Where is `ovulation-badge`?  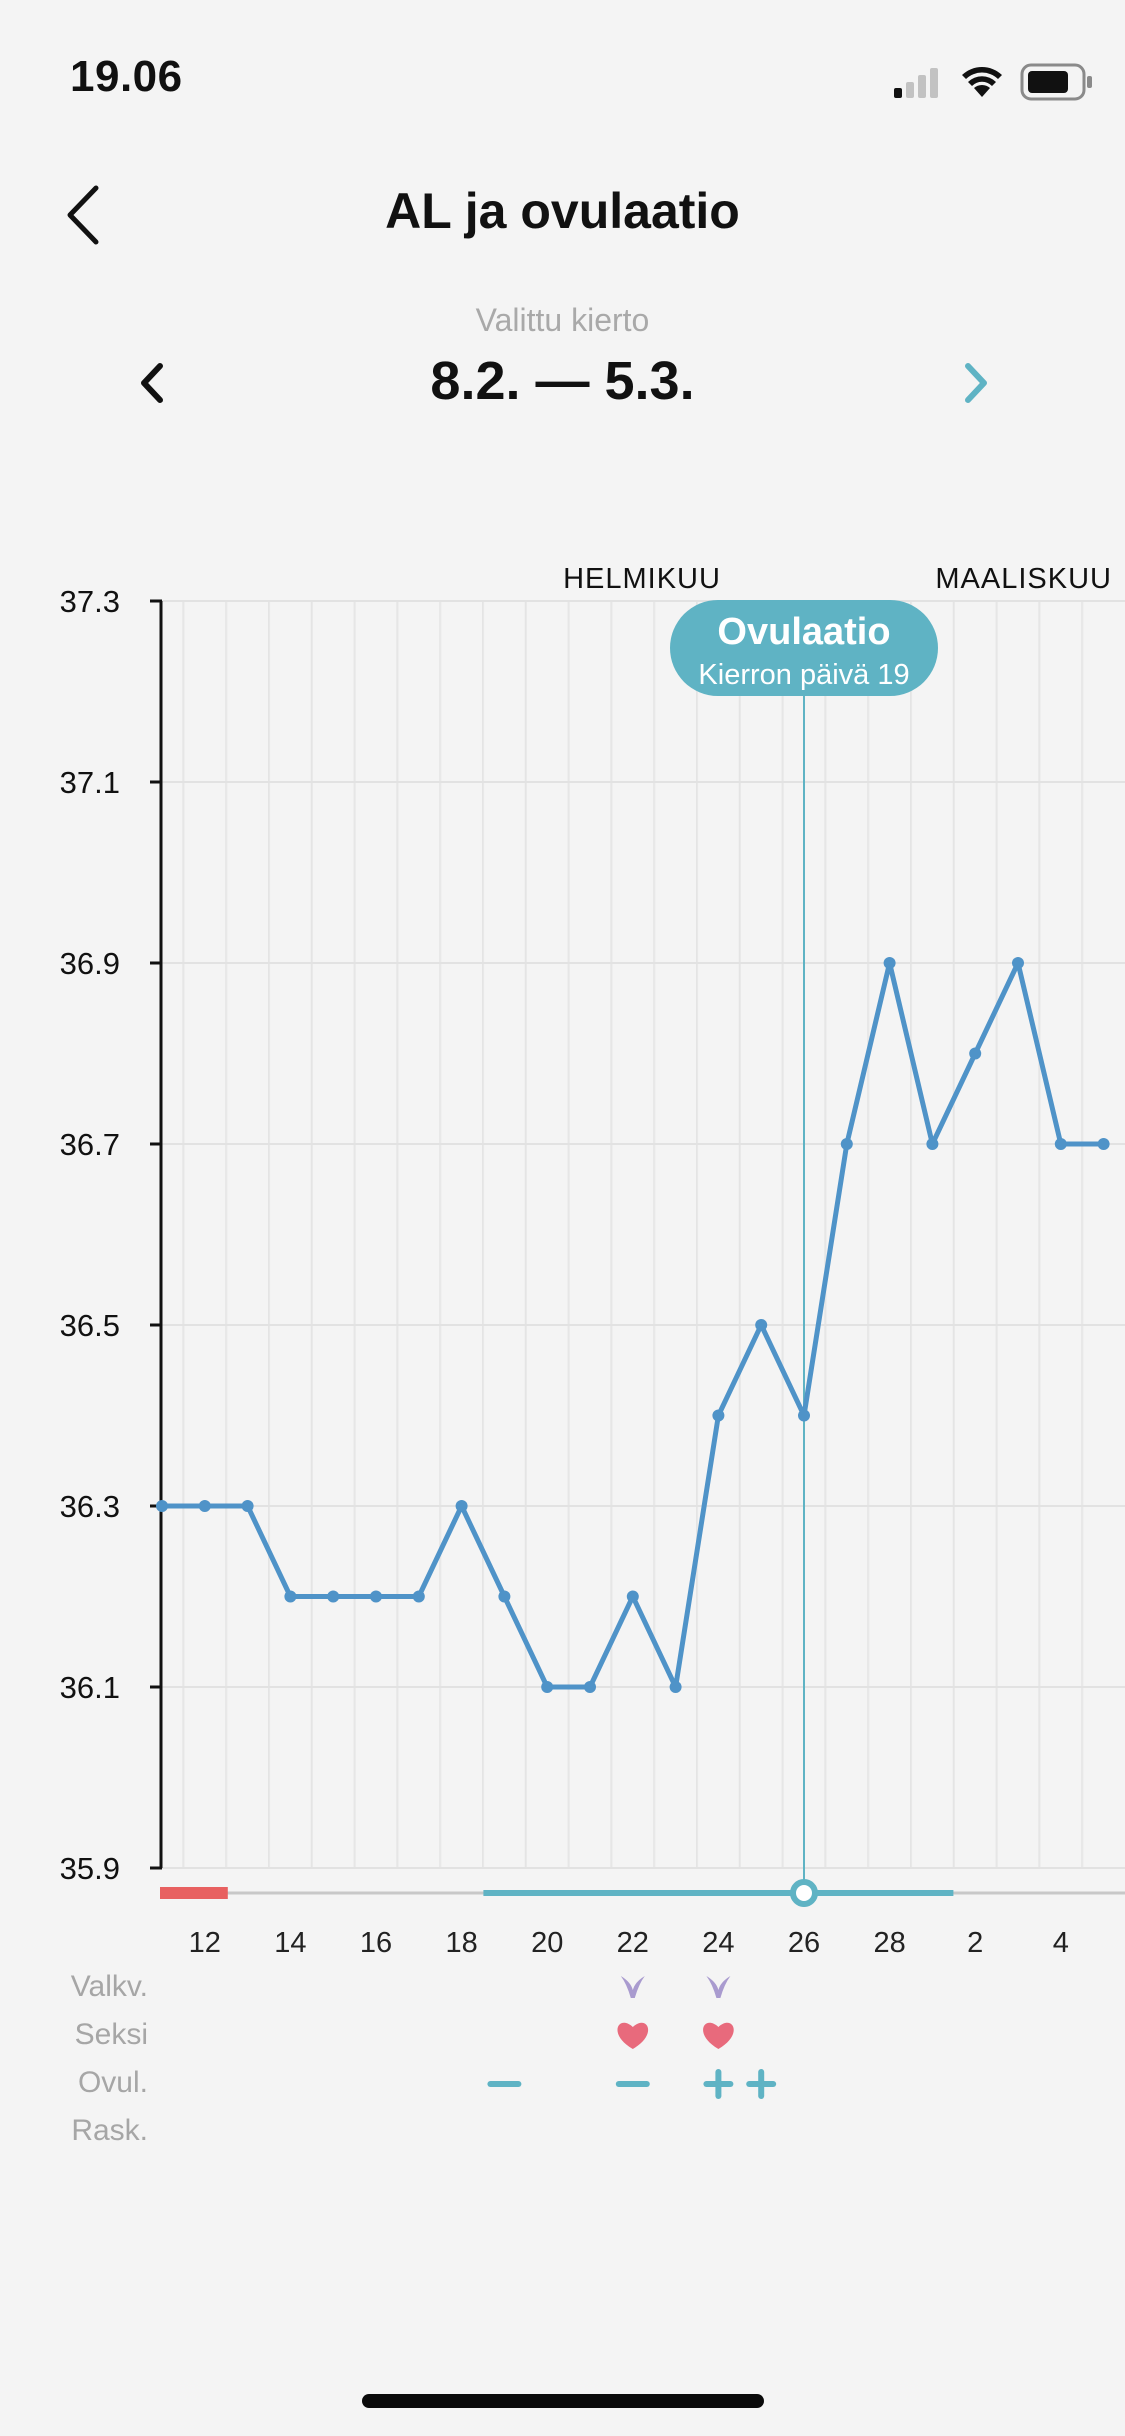 ovulation-badge is located at coordinates (804, 648).